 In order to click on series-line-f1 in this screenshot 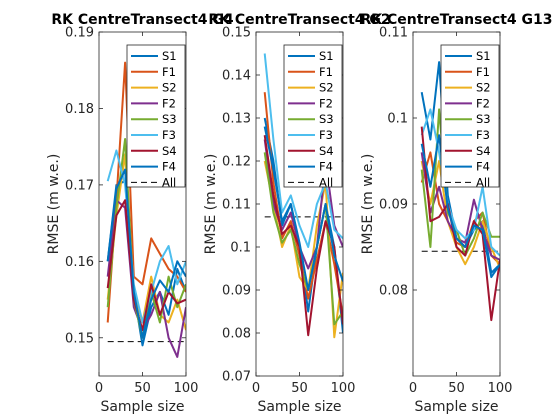, I will do `click(146, 192)`.